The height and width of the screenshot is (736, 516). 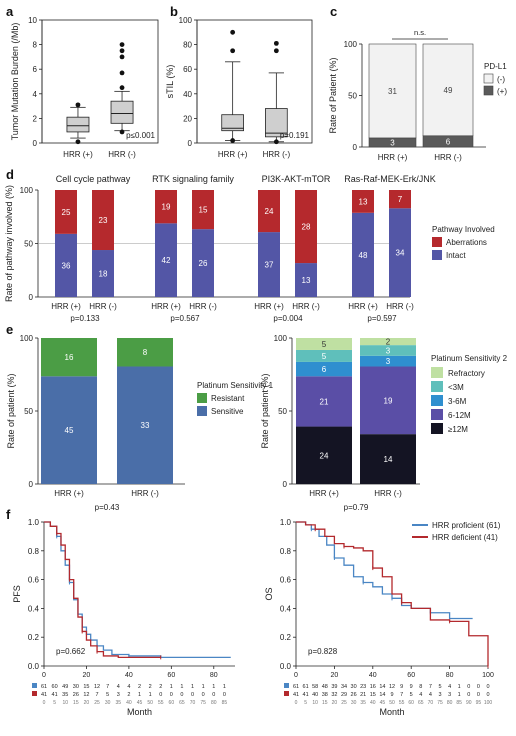 I want to click on risk-table-count-deficient: 14, so click(x=382, y=695).